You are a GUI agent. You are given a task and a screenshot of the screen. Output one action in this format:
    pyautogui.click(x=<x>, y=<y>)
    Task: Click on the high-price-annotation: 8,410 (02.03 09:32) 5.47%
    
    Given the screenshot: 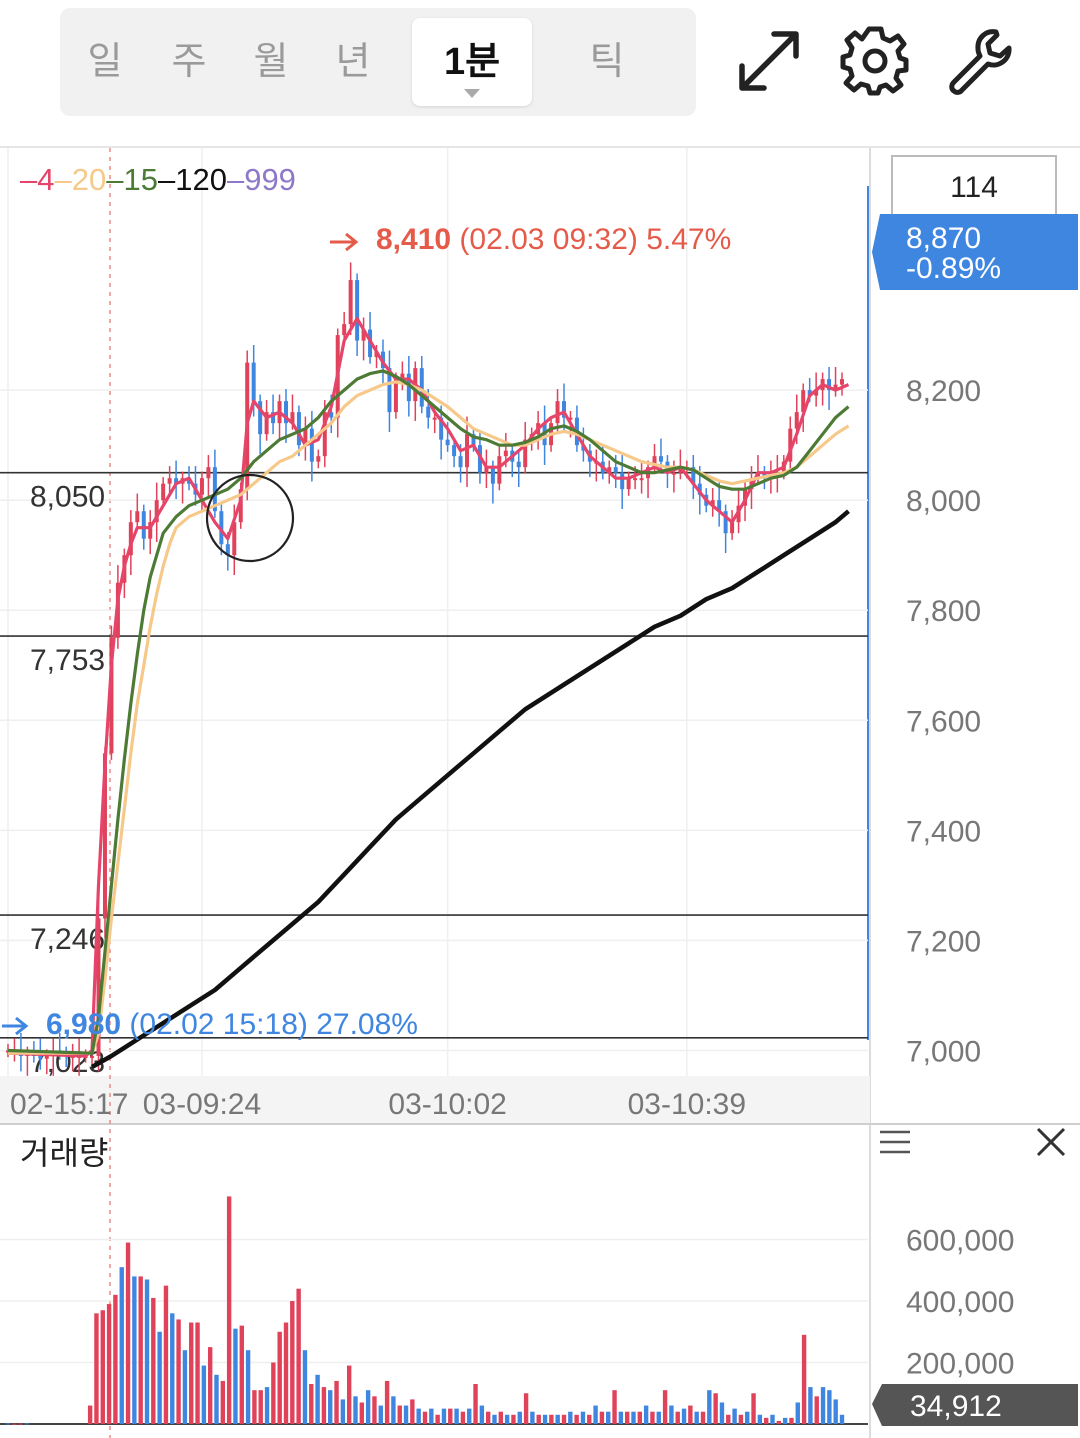 What is the action you would take?
    pyautogui.click(x=553, y=239)
    